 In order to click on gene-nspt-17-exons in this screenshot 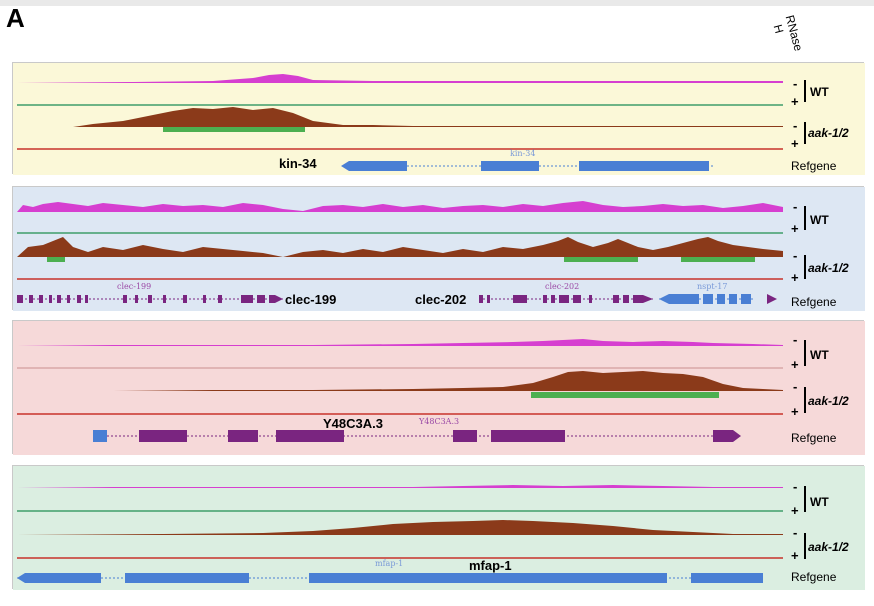, I will do `click(705, 299)`.